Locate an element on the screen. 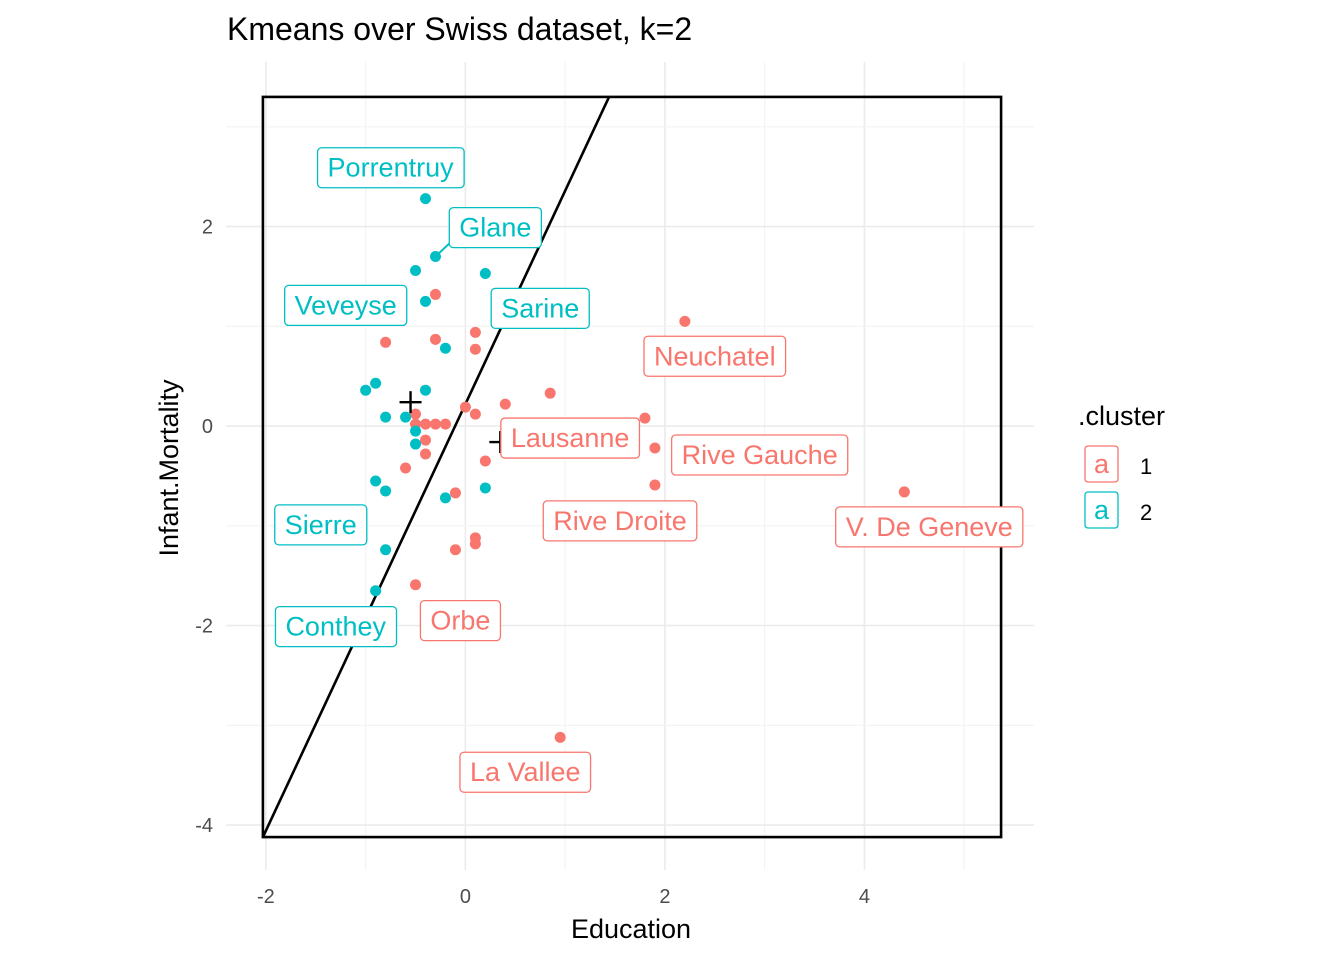 The width and height of the screenshot is (1344, 960). x-tick-label: -2 is located at coordinates (266, 897).